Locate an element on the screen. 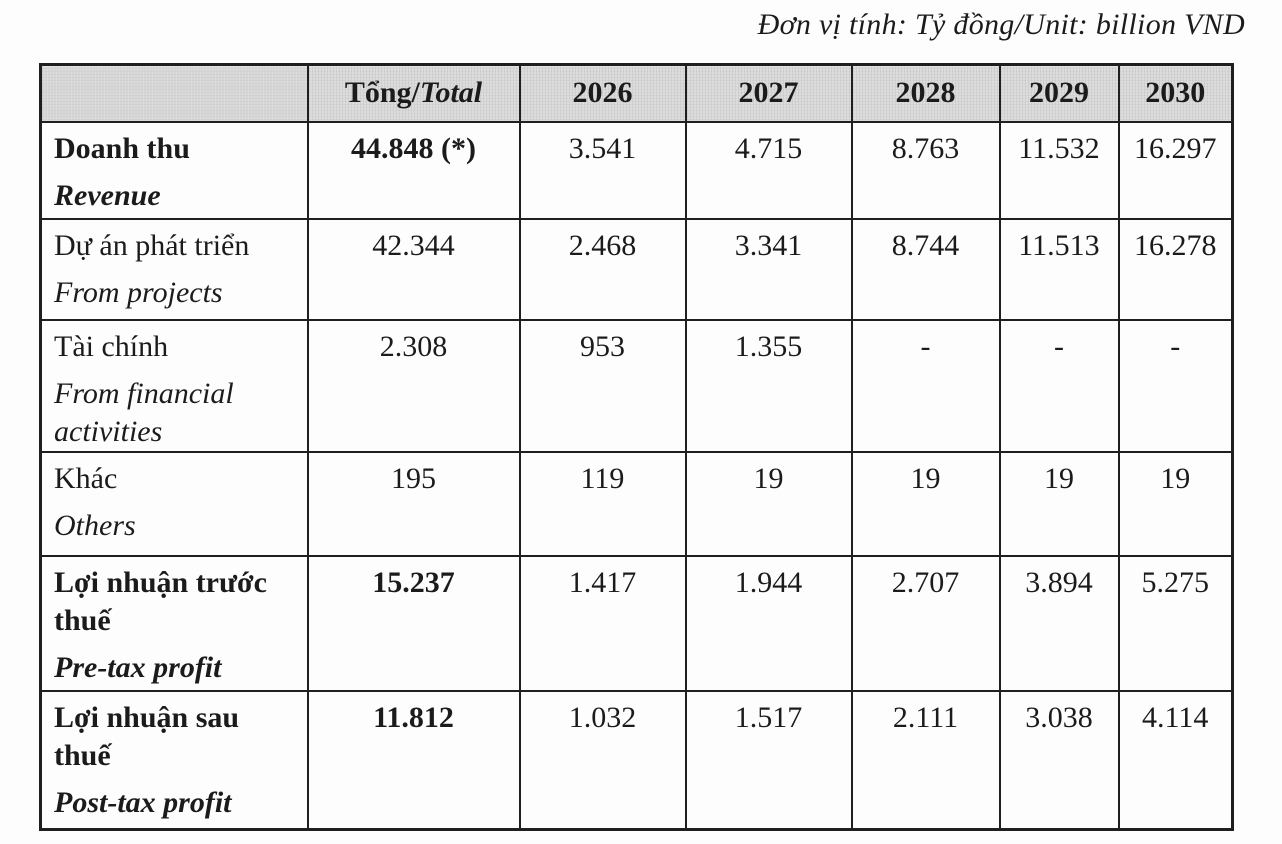  cell-2029: 11.513 is located at coordinates (1059, 269).